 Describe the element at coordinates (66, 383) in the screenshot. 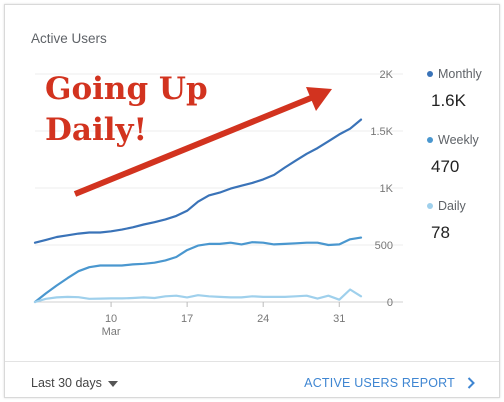

I see `date-range-label: Last 30 days` at that location.